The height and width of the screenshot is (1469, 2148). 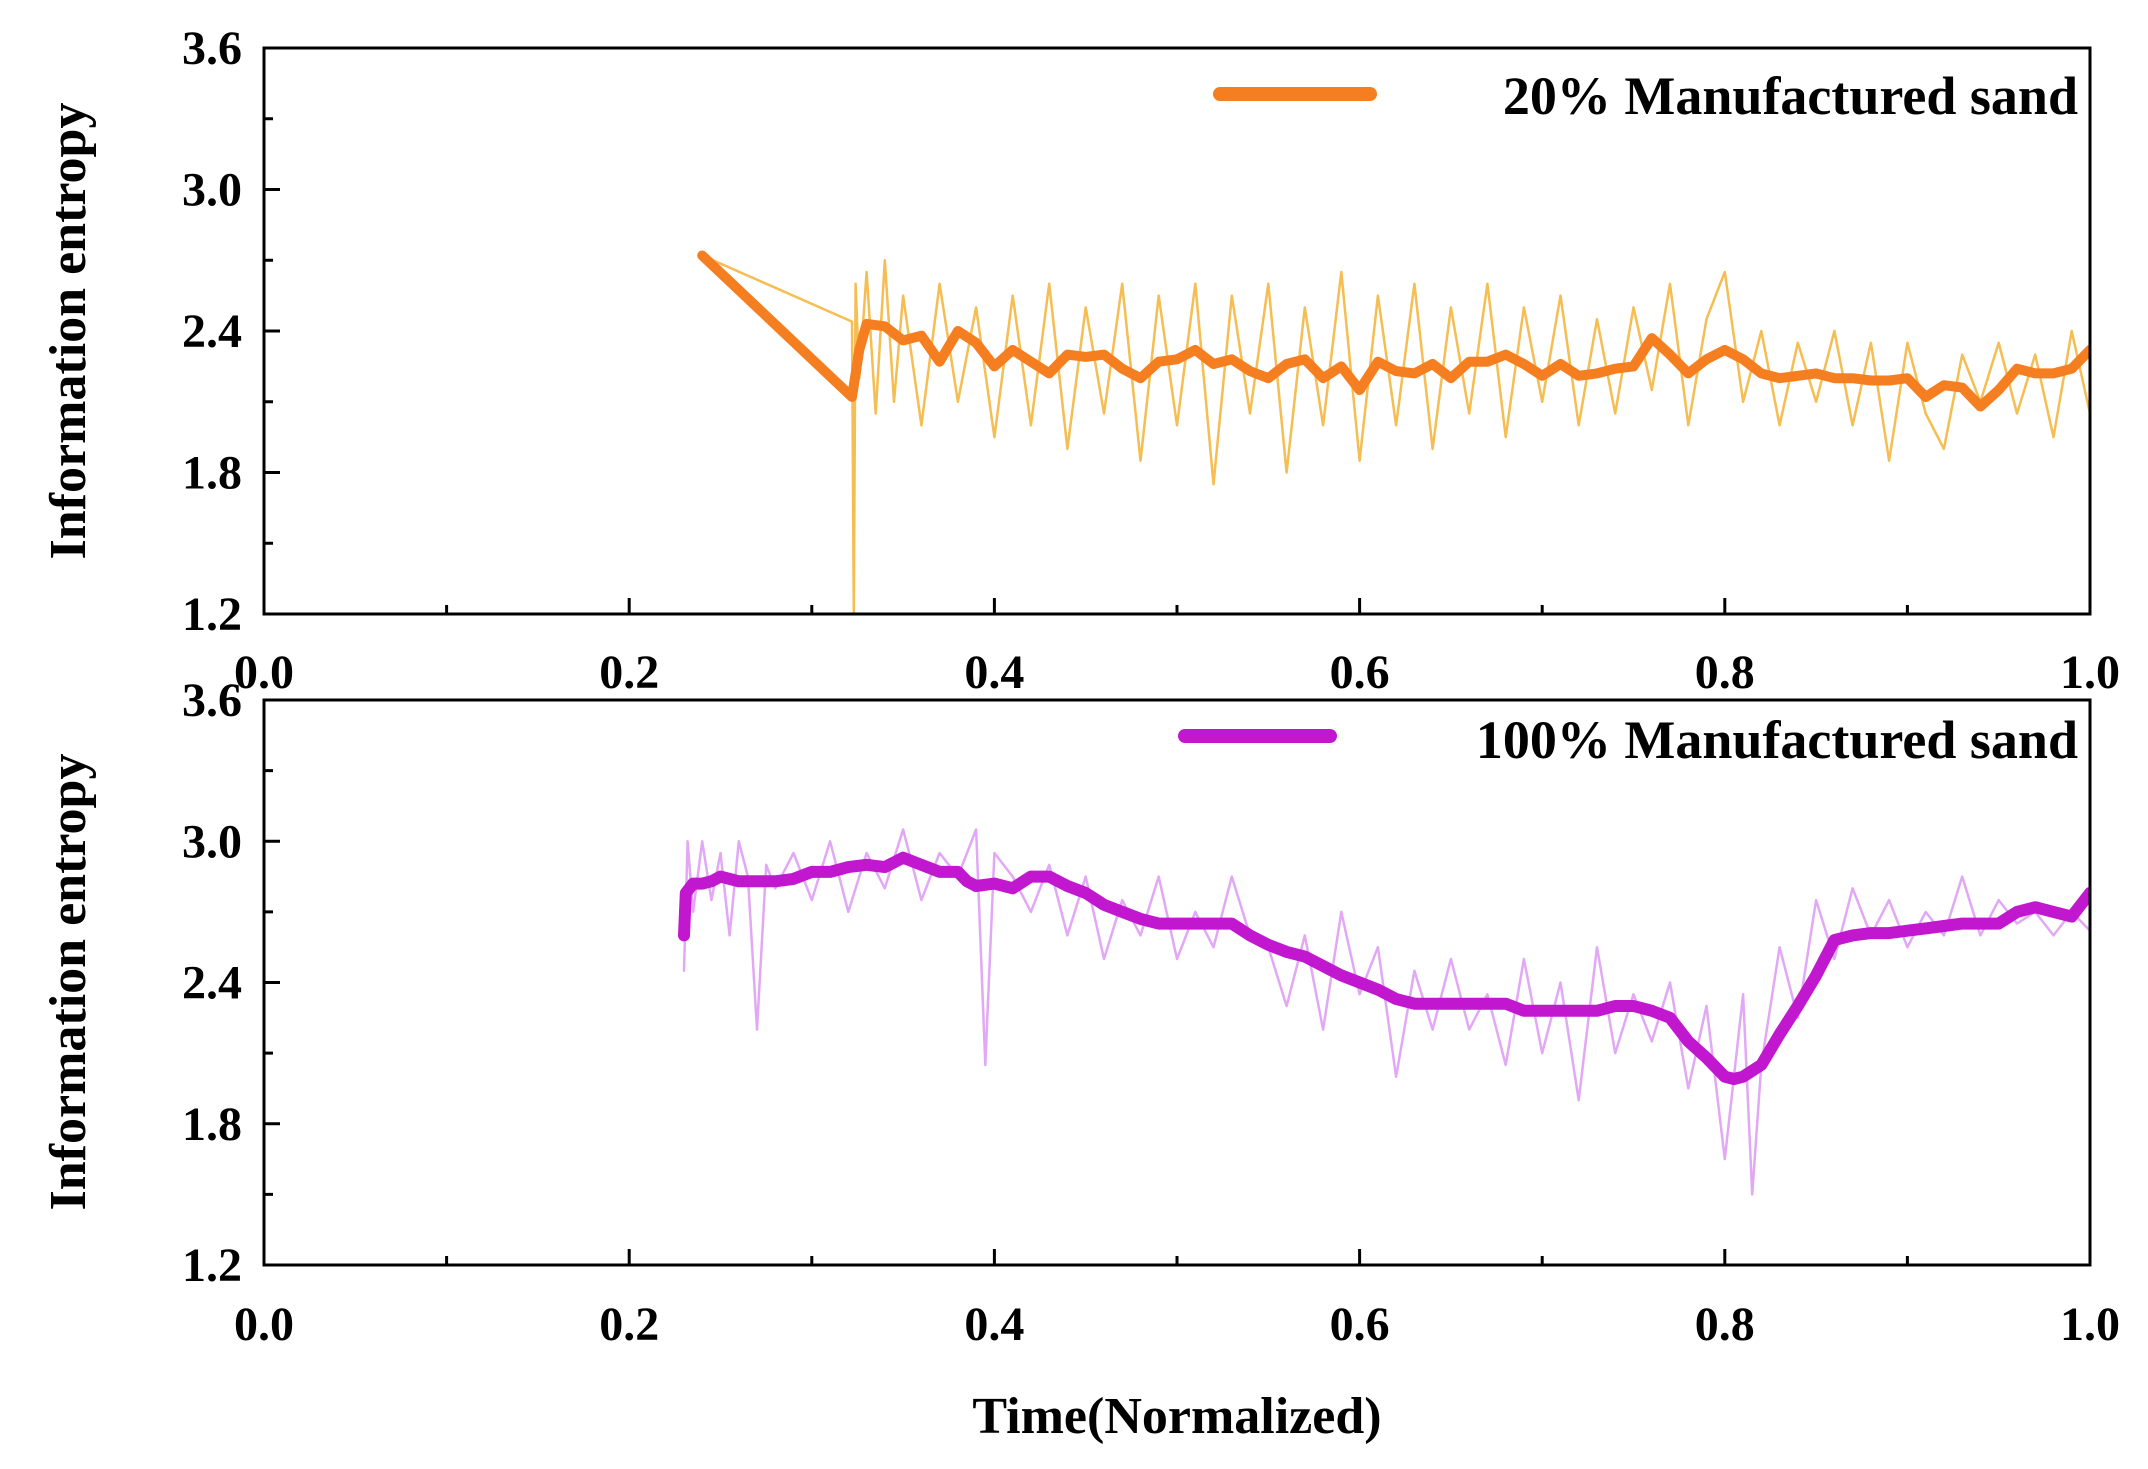 I want to click on bottom-legend: 100% Manufactured sand, so click(x=1628, y=740).